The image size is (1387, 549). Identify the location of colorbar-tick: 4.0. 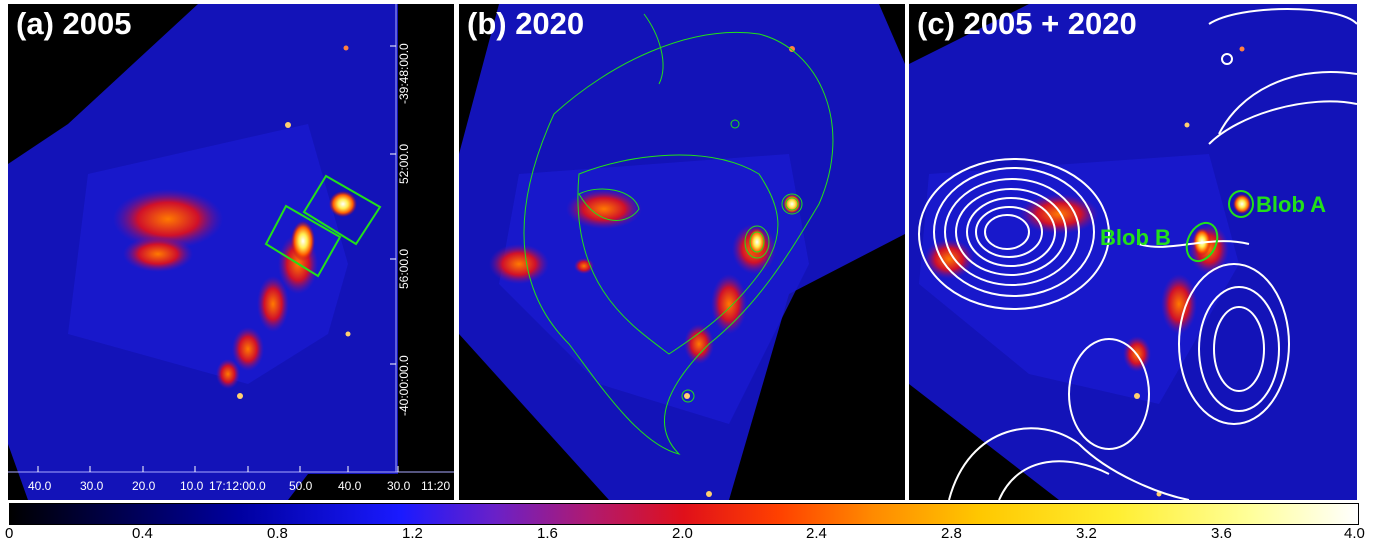
(1354, 533).